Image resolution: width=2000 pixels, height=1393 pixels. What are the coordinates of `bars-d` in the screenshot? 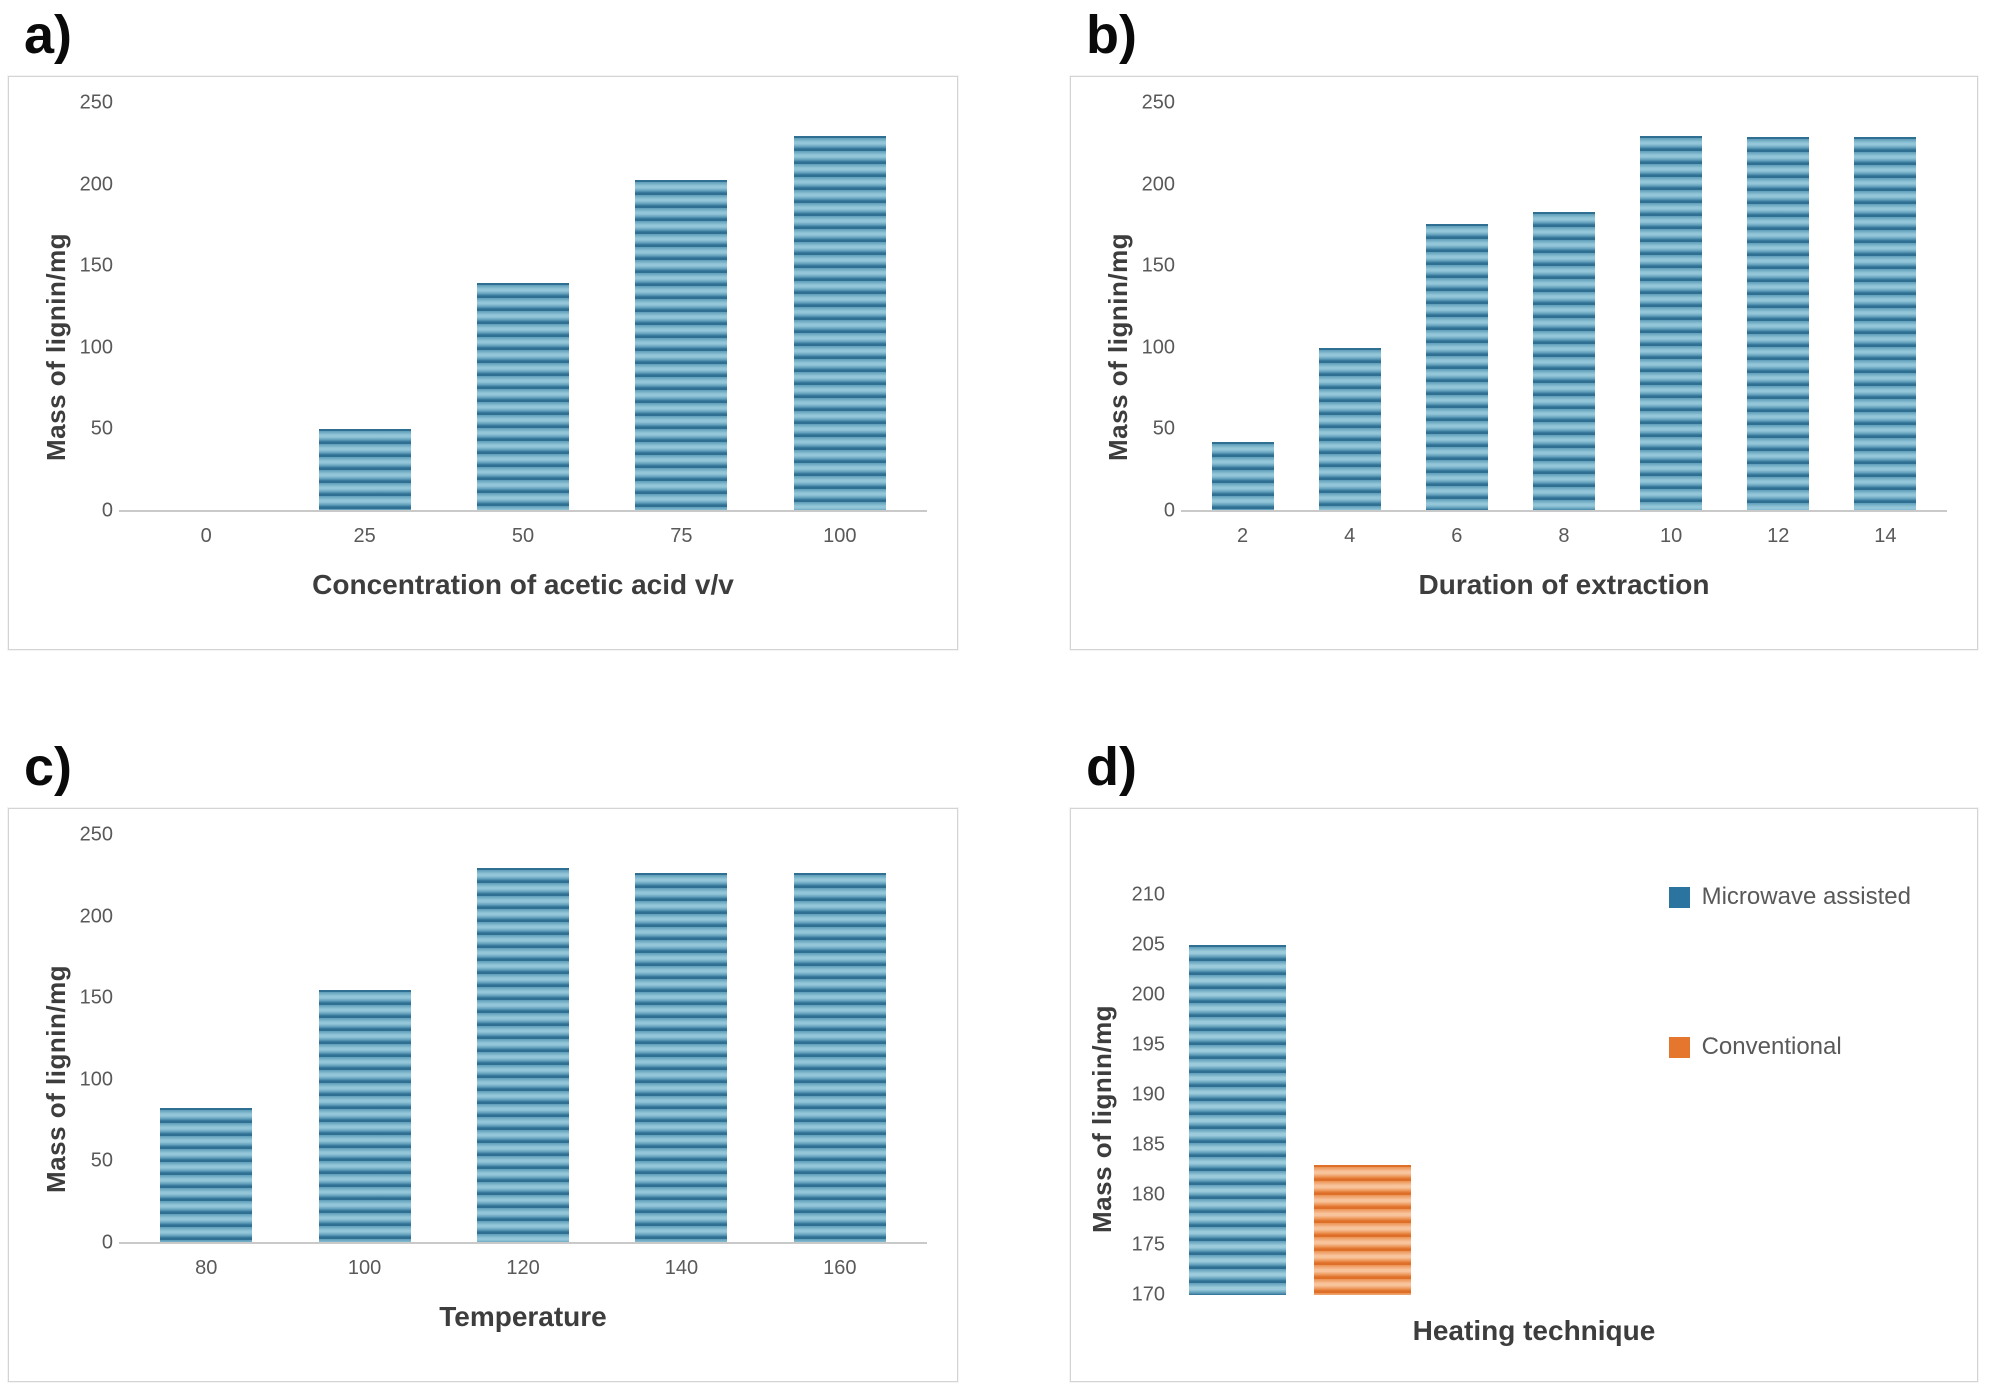 It's located at (1300, 1095).